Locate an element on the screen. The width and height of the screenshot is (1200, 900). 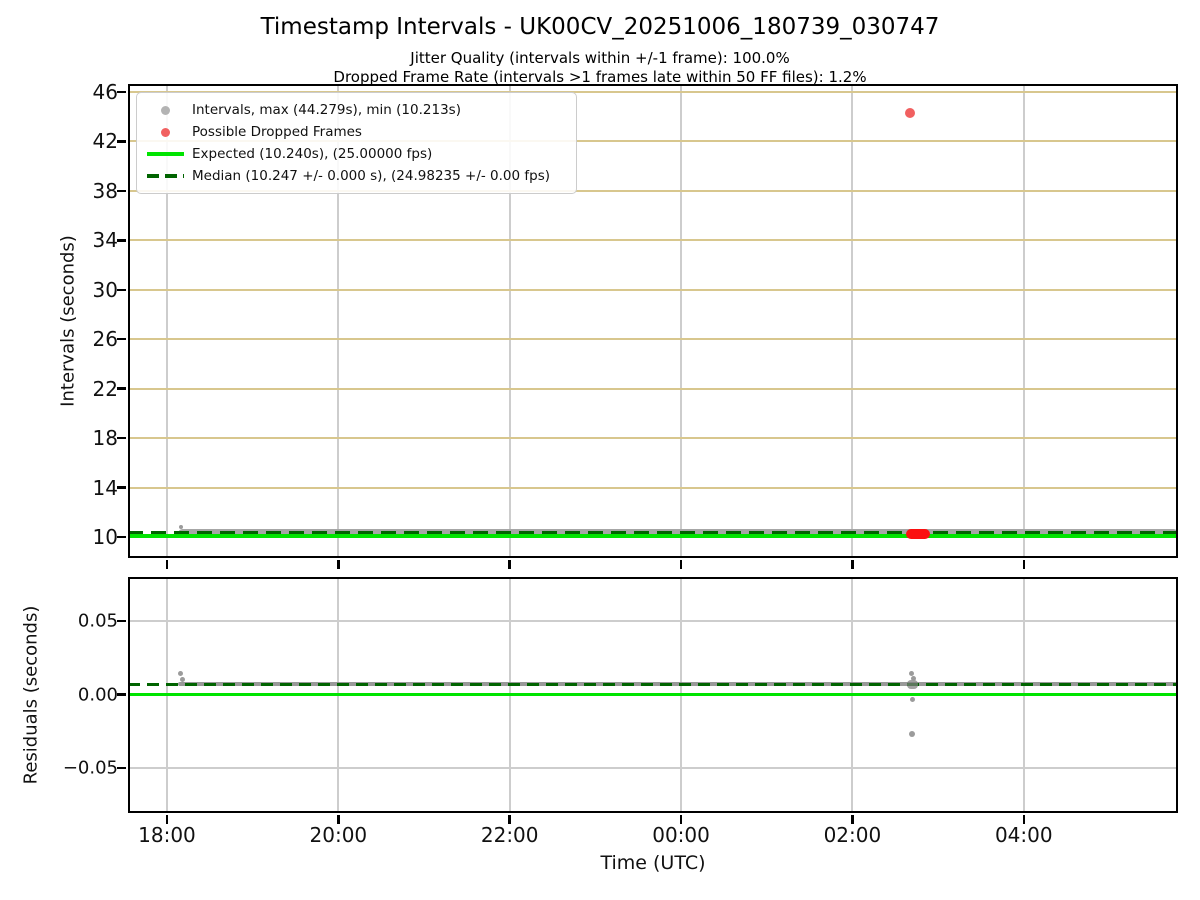
y-tick-label: −0.05 is located at coordinates (90, 768).